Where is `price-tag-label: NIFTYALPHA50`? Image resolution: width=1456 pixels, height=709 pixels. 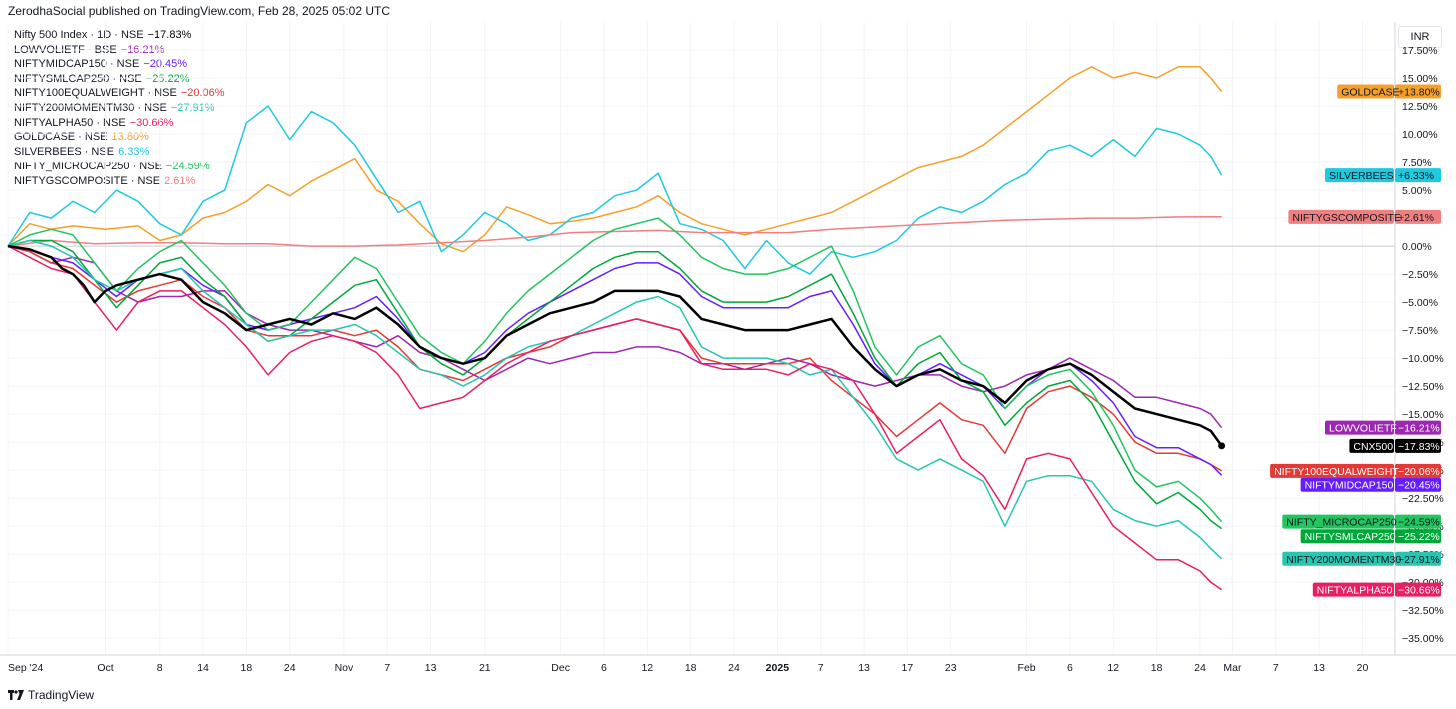
price-tag-label: NIFTYALPHA50 is located at coordinates (1355, 591).